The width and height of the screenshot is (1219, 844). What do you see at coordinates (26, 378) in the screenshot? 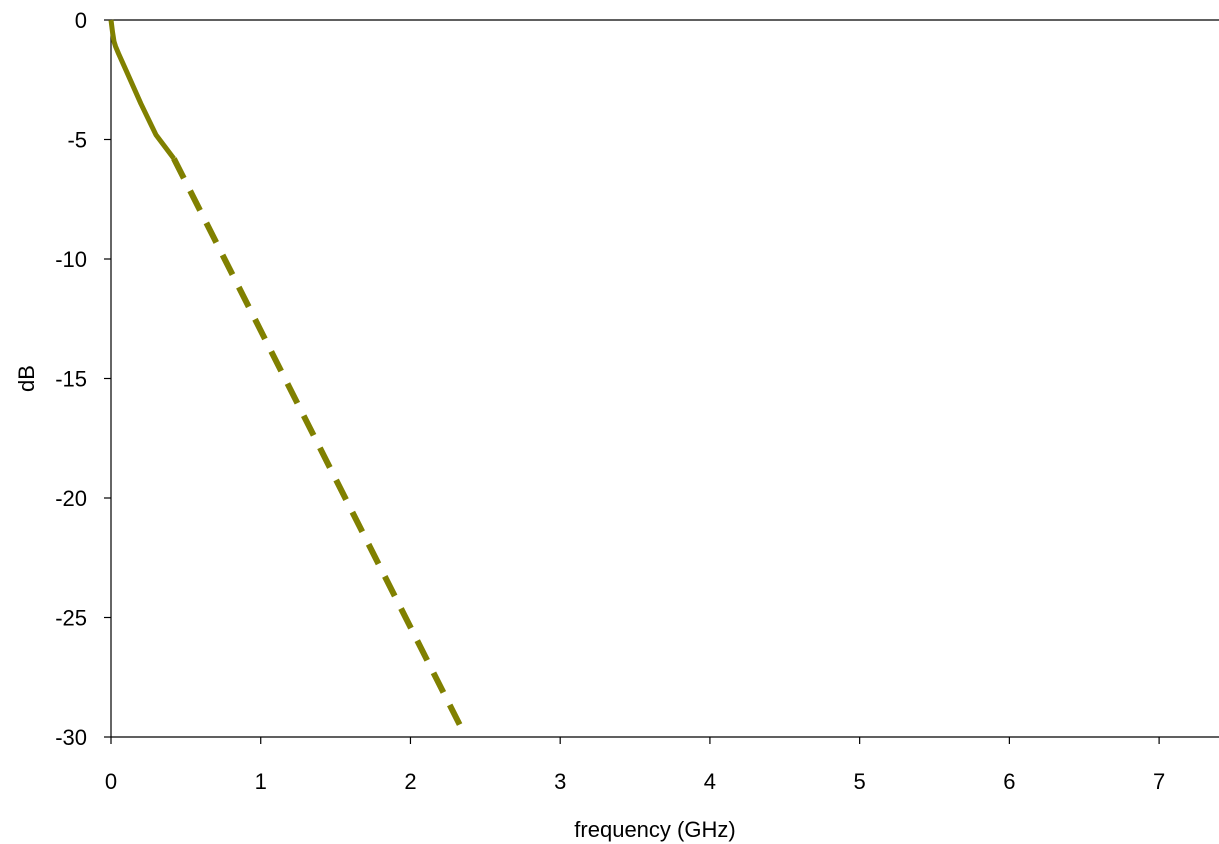
I see `y-axis-title: dB` at bounding box center [26, 378].